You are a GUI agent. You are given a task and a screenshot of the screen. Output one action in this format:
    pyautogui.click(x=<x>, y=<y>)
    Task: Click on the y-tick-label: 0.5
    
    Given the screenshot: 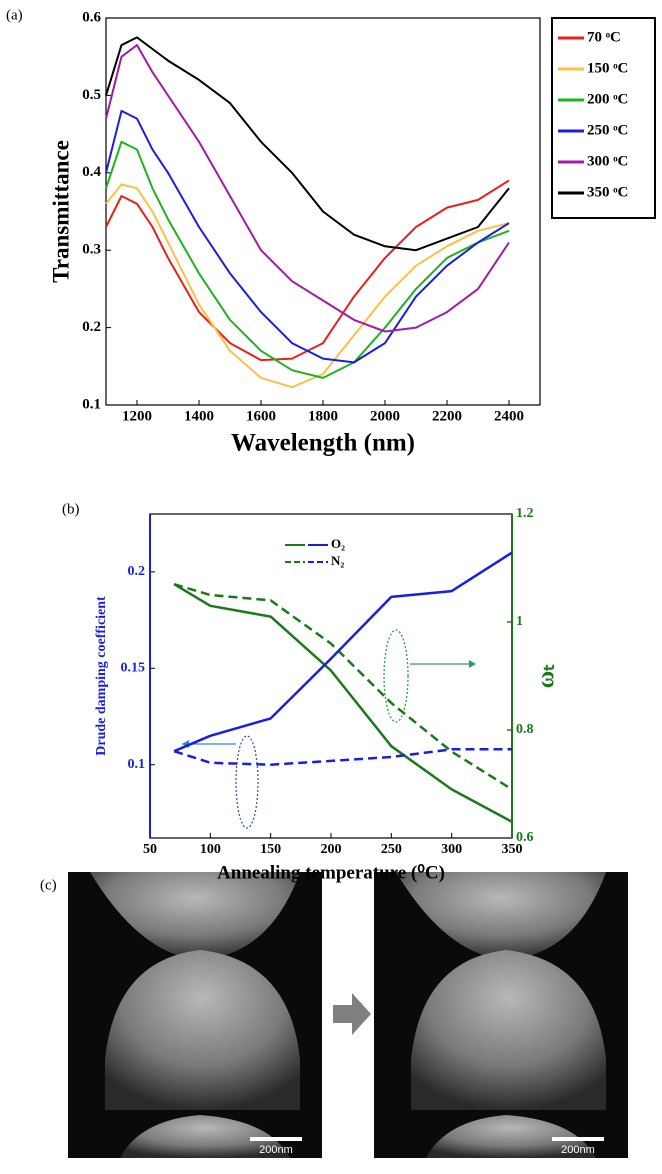 What is the action you would take?
    pyautogui.click(x=91, y=95)
    